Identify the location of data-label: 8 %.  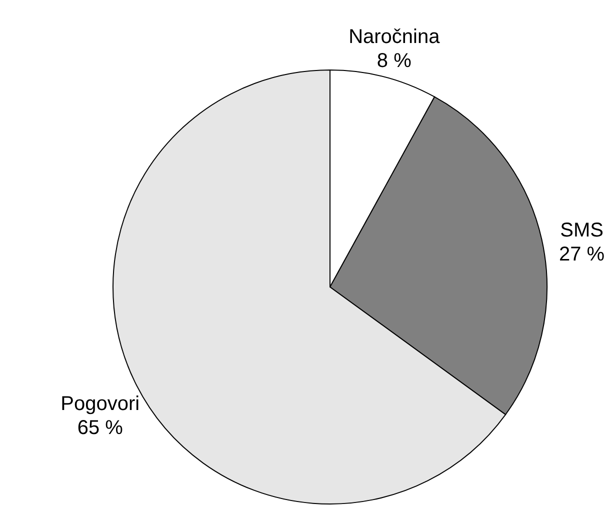
(394, 61).